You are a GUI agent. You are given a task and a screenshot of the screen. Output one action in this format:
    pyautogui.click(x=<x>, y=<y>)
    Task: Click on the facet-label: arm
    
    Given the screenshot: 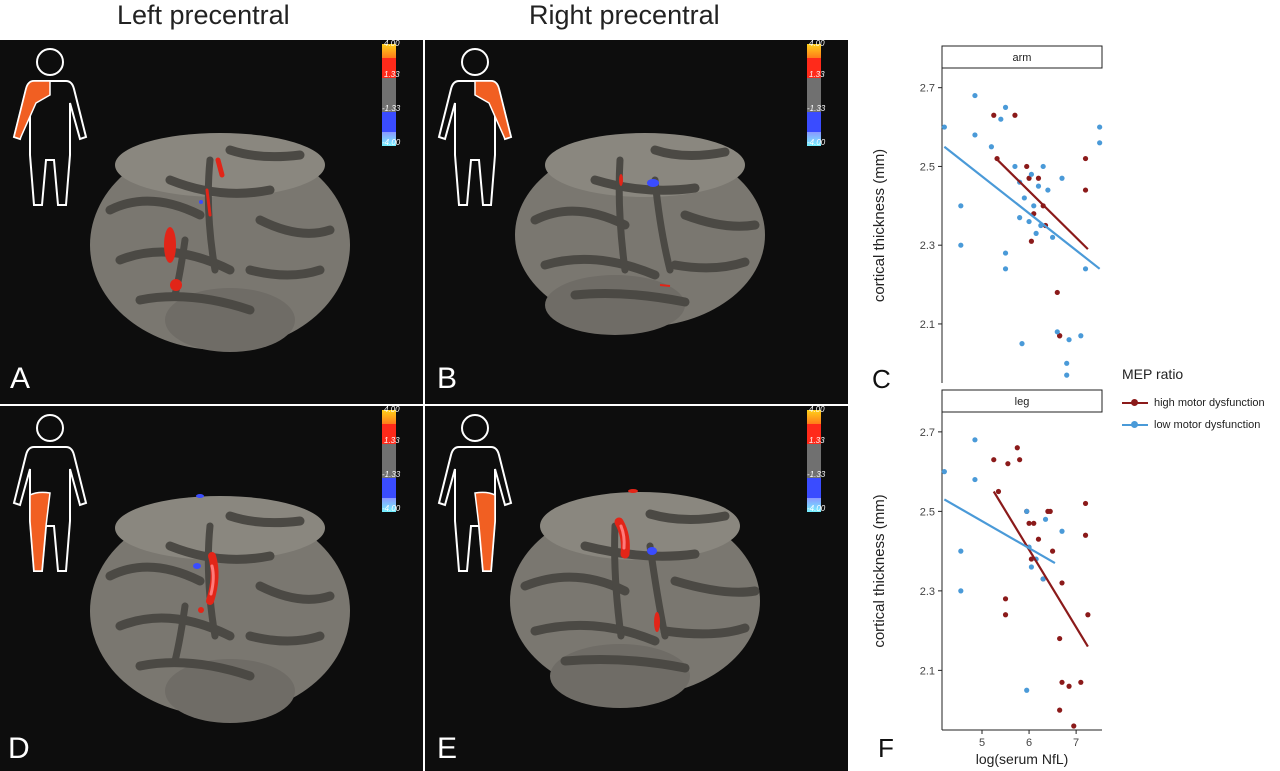 What is the action you would take?
    pyautogui.click(x=1022, y=58)
    